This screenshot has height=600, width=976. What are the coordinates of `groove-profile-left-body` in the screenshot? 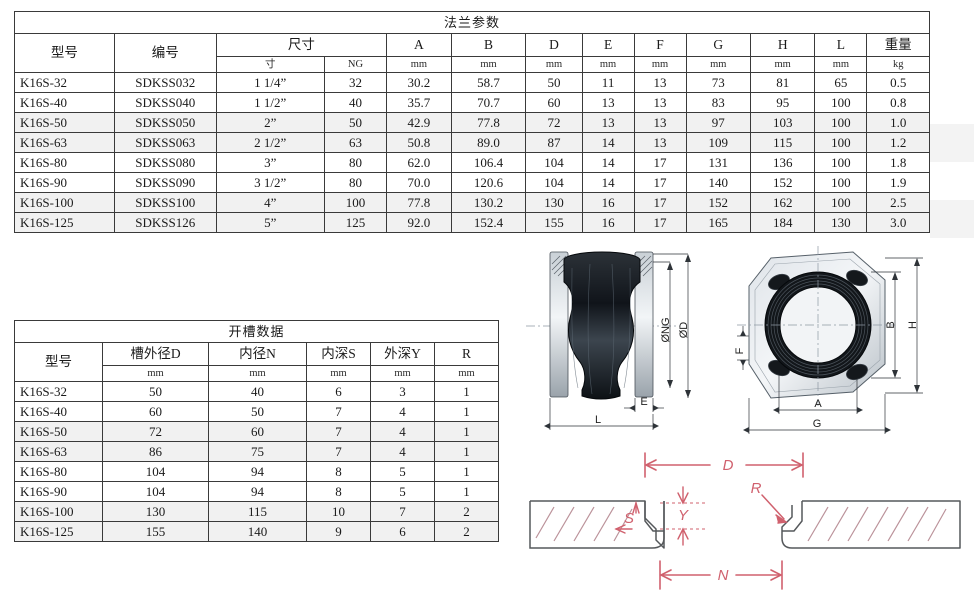 It's located at (597, 525).